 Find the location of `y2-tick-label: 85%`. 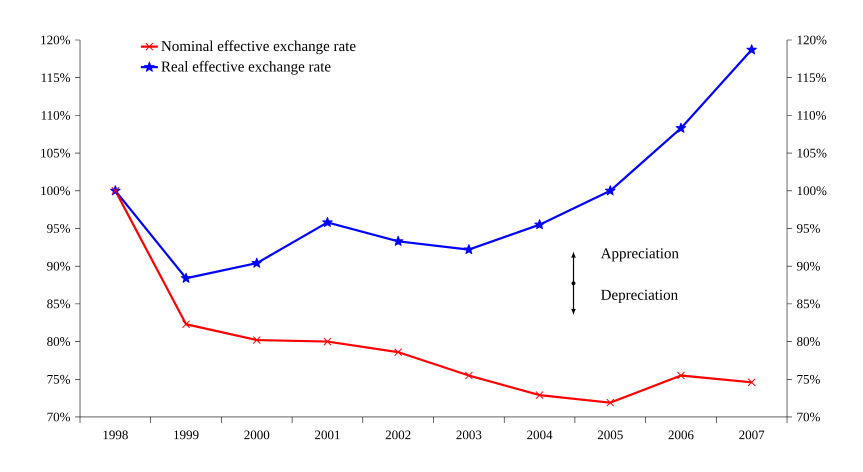

y2-tick-label: 85% is located at coordinates (808, 303).